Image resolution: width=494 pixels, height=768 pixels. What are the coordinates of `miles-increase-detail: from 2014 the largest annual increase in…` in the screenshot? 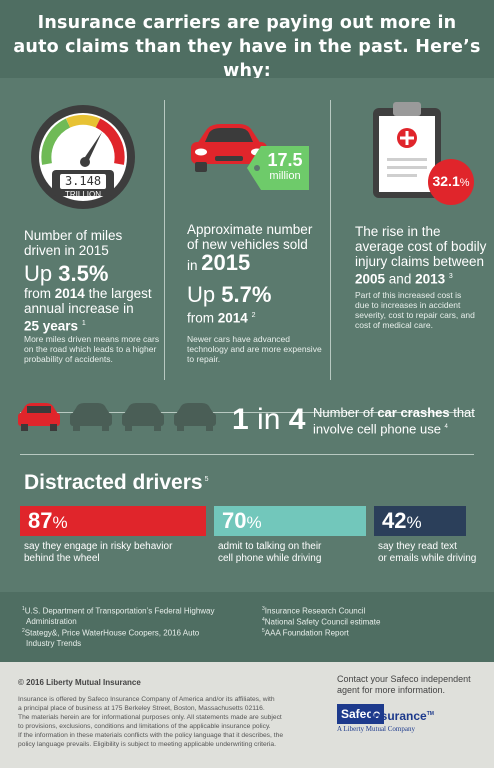 It's located at (88, 310).